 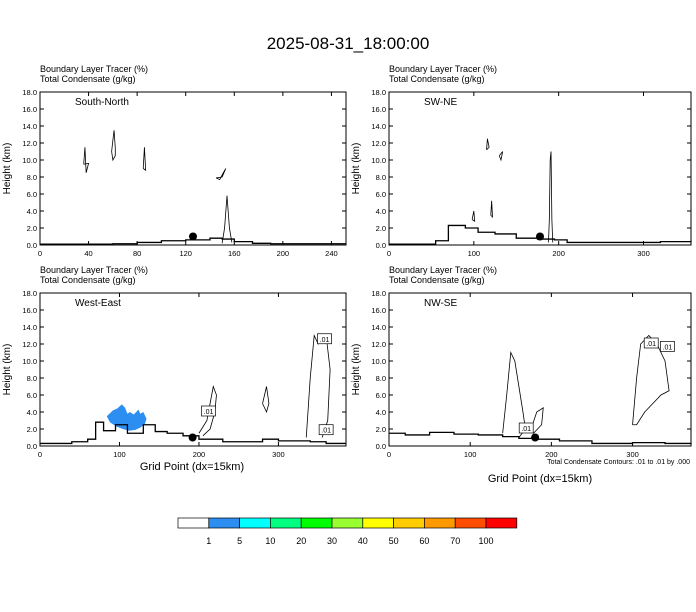 I want to click on colorbar-label: 50, so click(x=394, y=541).